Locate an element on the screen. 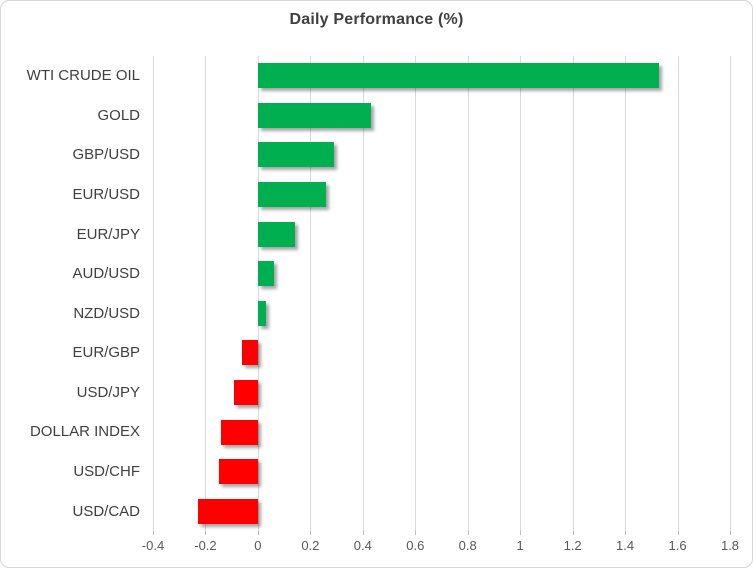 This screenshot has width=753, height=568. category-label: WTI CRUDE OIL is located at coordinates (83, 76).